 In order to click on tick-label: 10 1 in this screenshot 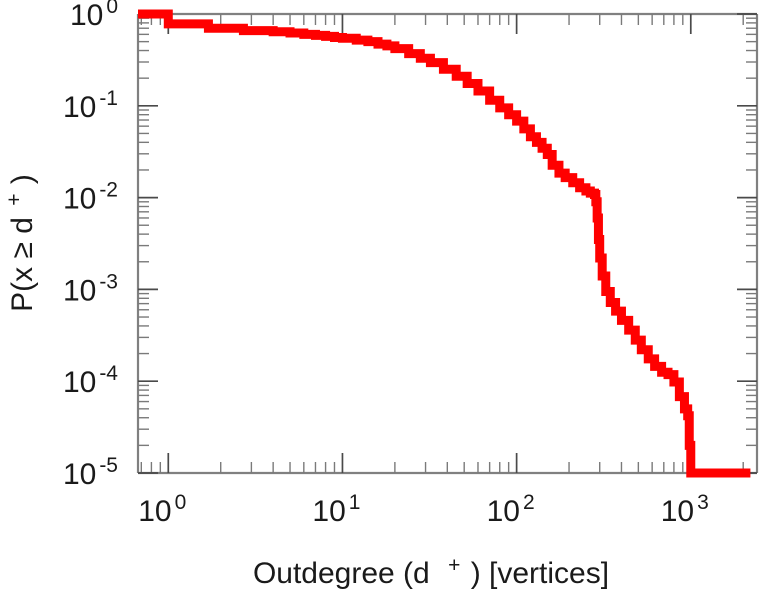, I will do `click(336, 509)`.